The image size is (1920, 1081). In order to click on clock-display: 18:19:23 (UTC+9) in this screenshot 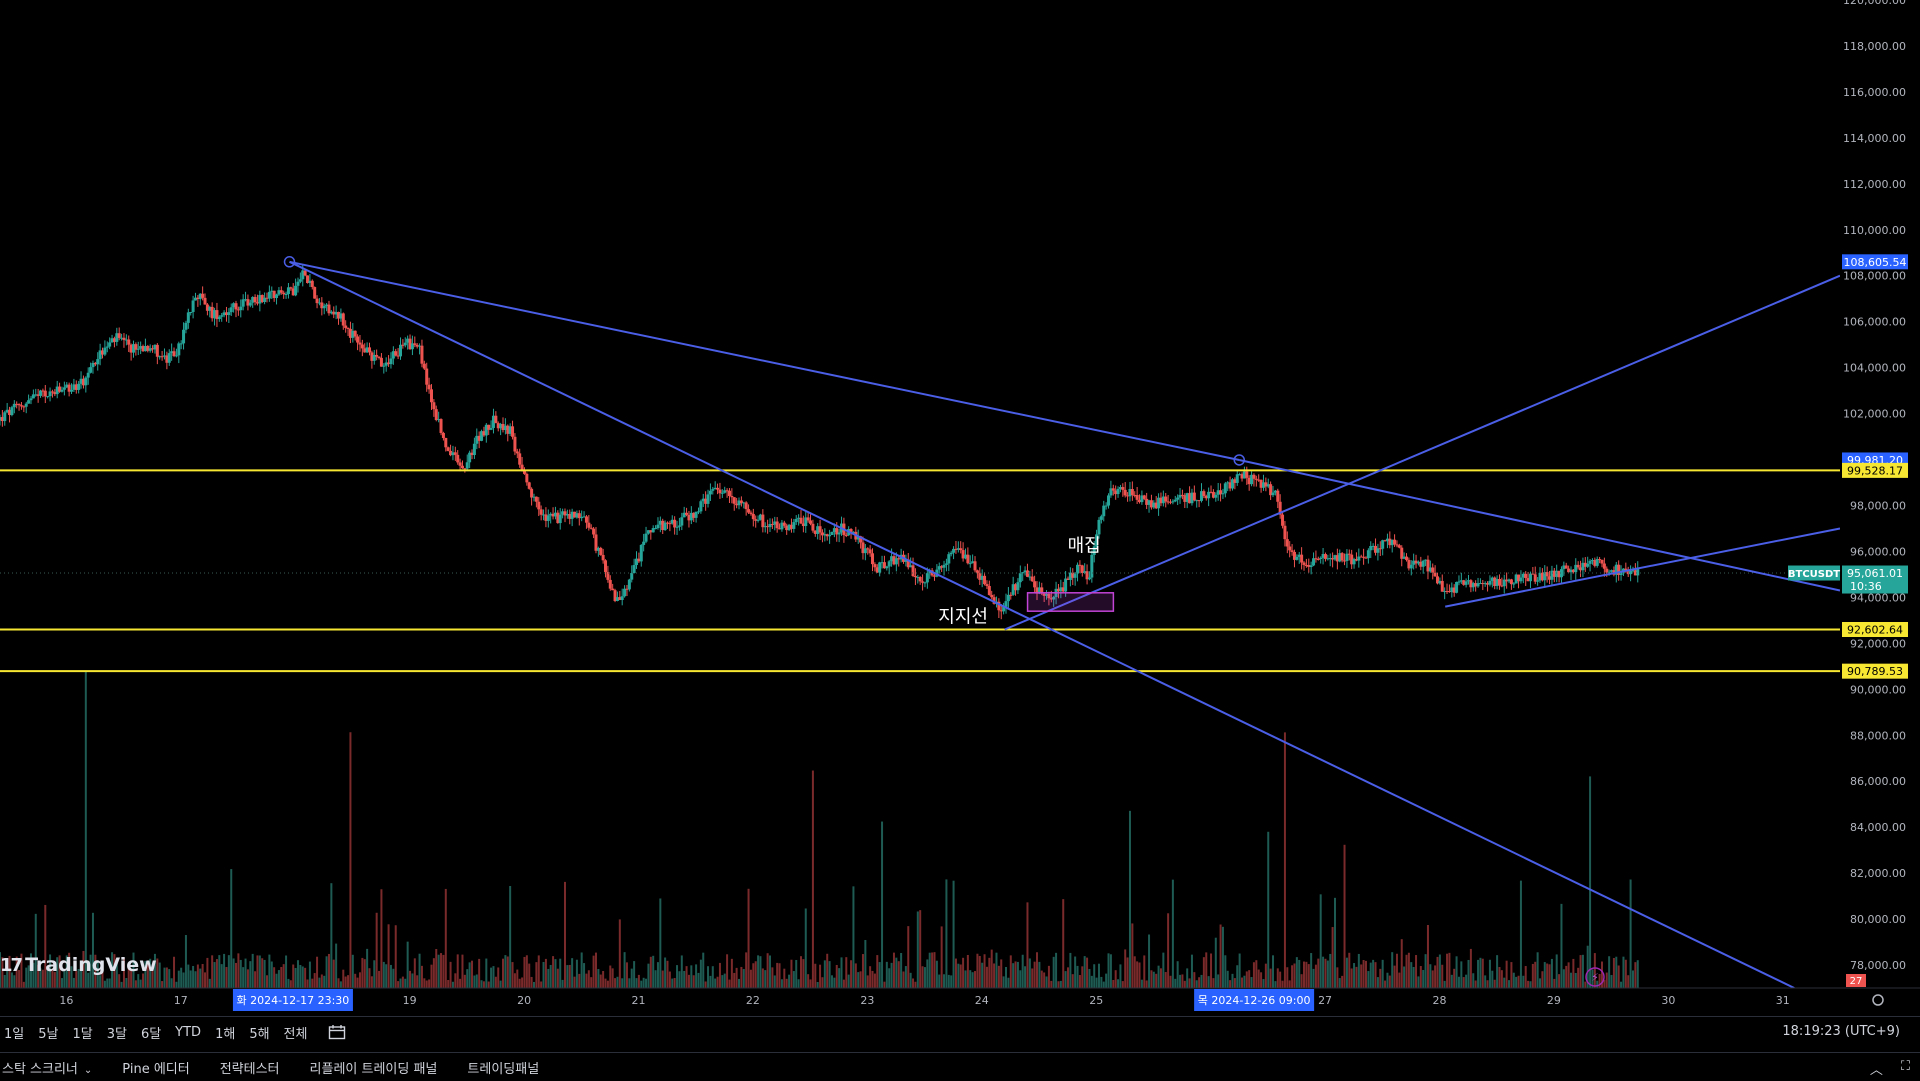, I will do `click(1841, 1031)`.